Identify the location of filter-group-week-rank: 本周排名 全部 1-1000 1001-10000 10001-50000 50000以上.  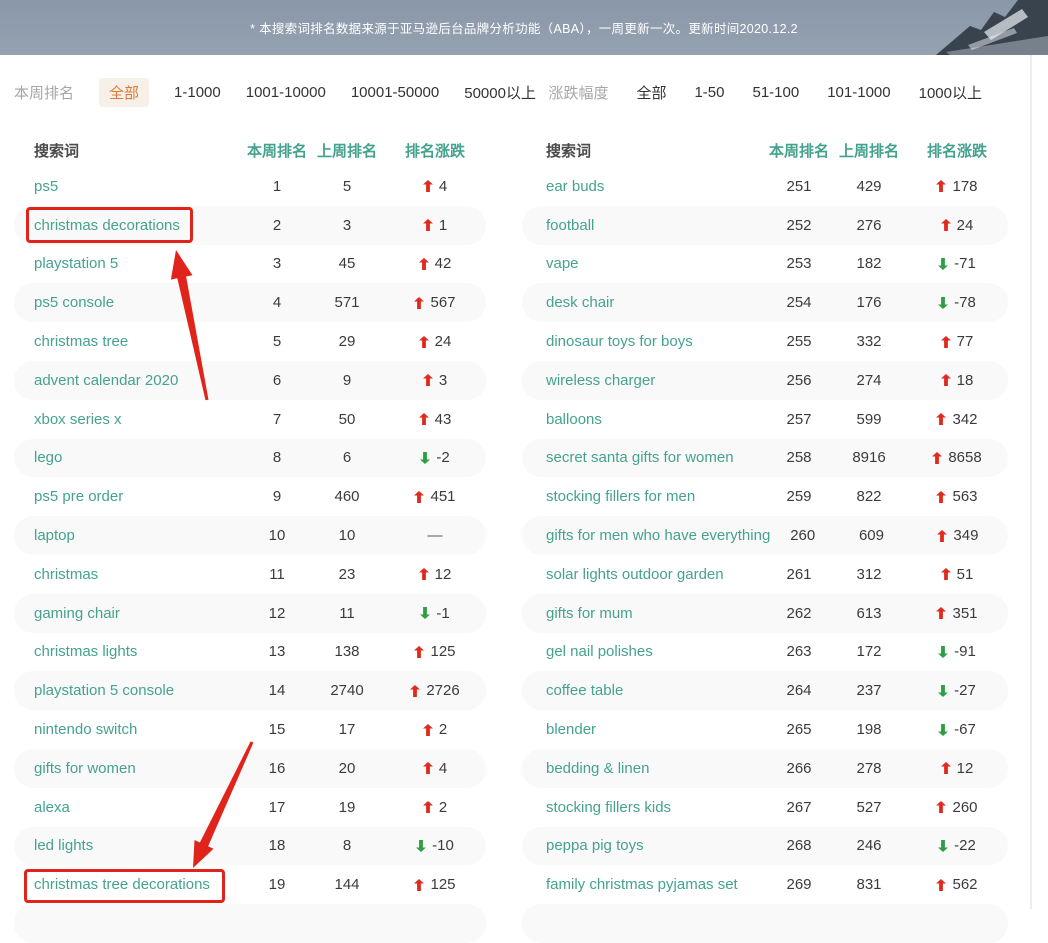
(275, 92).